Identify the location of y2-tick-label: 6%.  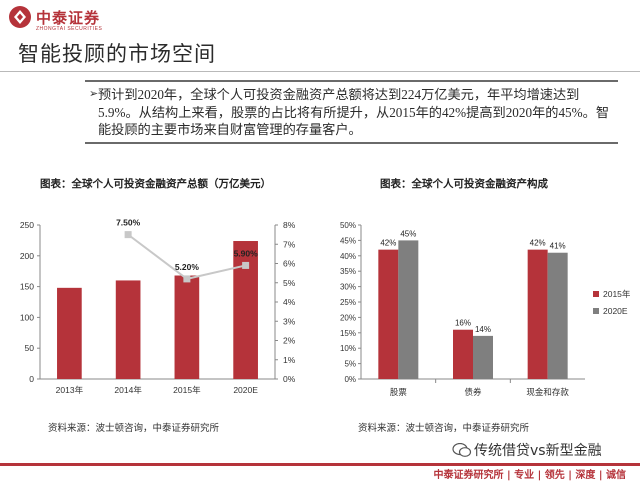
(289, 264).